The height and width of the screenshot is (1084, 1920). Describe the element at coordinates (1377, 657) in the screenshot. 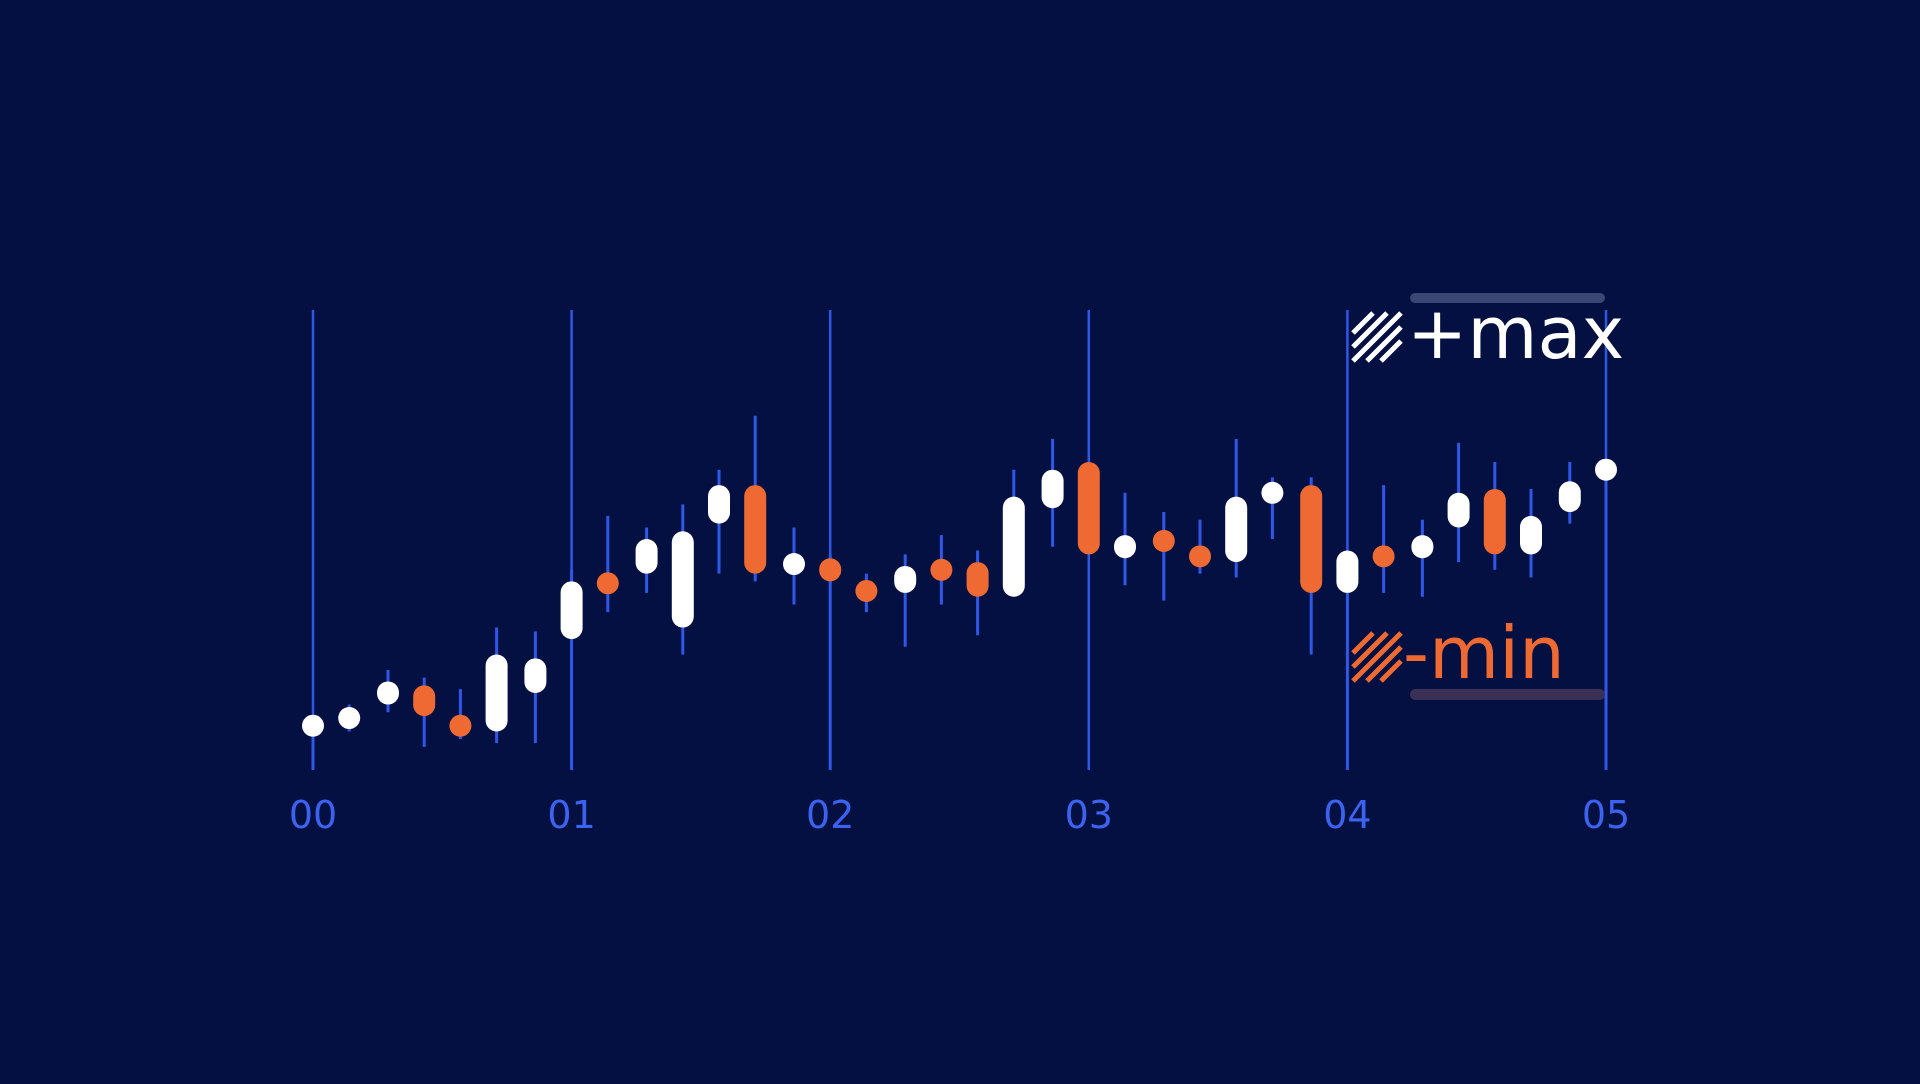

I see `hatch-orange-icon` at that location.